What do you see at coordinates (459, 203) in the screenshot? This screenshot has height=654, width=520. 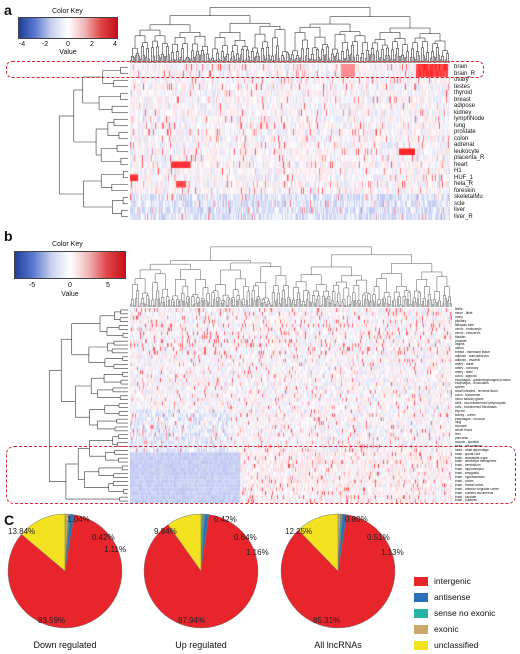 I see `row-label: scle` at bounding box center [459, 203].